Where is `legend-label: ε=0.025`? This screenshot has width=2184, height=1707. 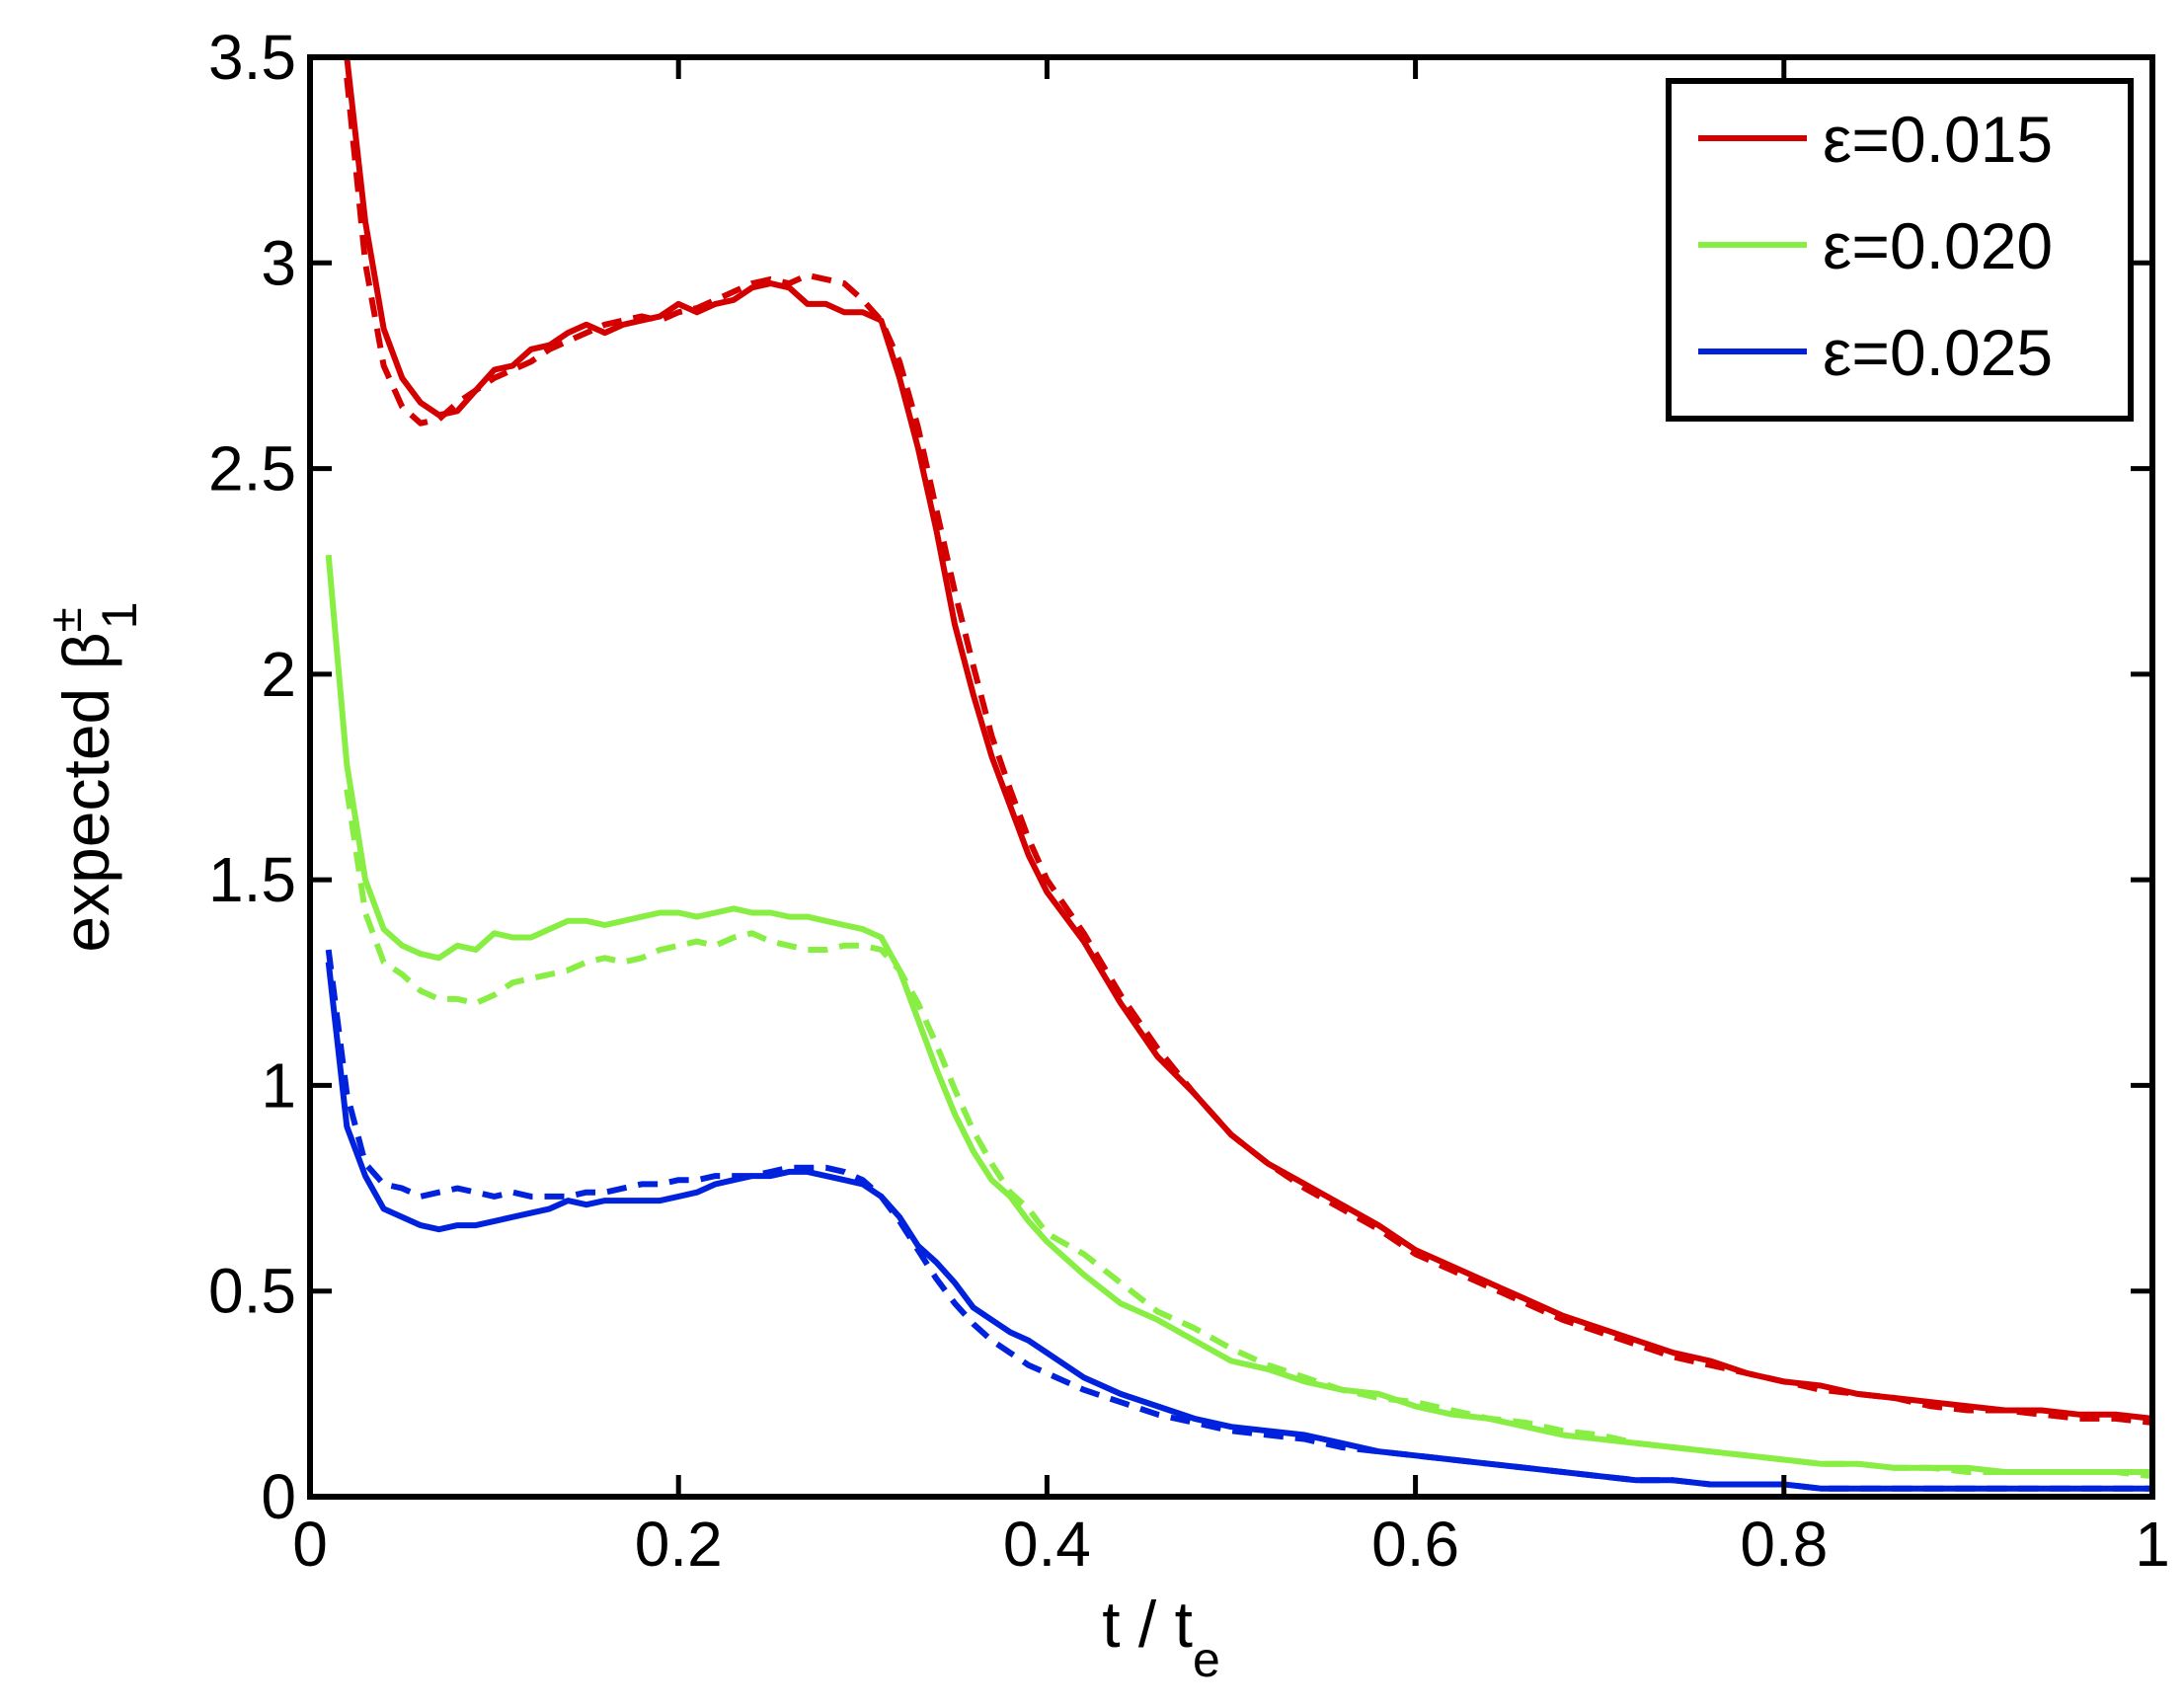
legend-label: ε=0.025 is located at coordinates (1938, 352).